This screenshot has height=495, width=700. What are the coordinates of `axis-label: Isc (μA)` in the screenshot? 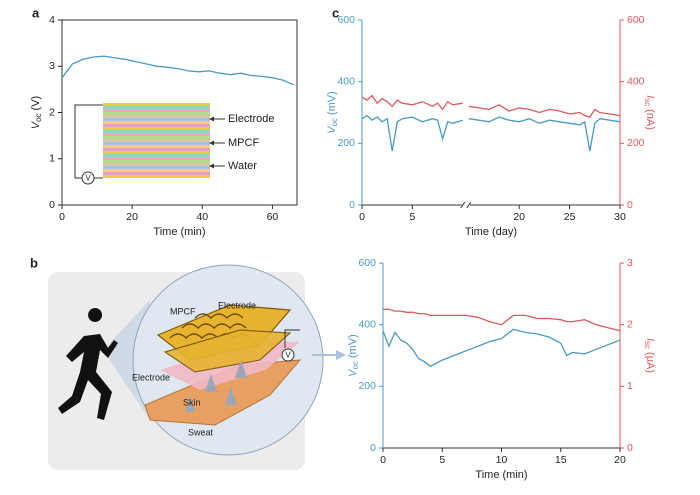 It's located at (649, 355).